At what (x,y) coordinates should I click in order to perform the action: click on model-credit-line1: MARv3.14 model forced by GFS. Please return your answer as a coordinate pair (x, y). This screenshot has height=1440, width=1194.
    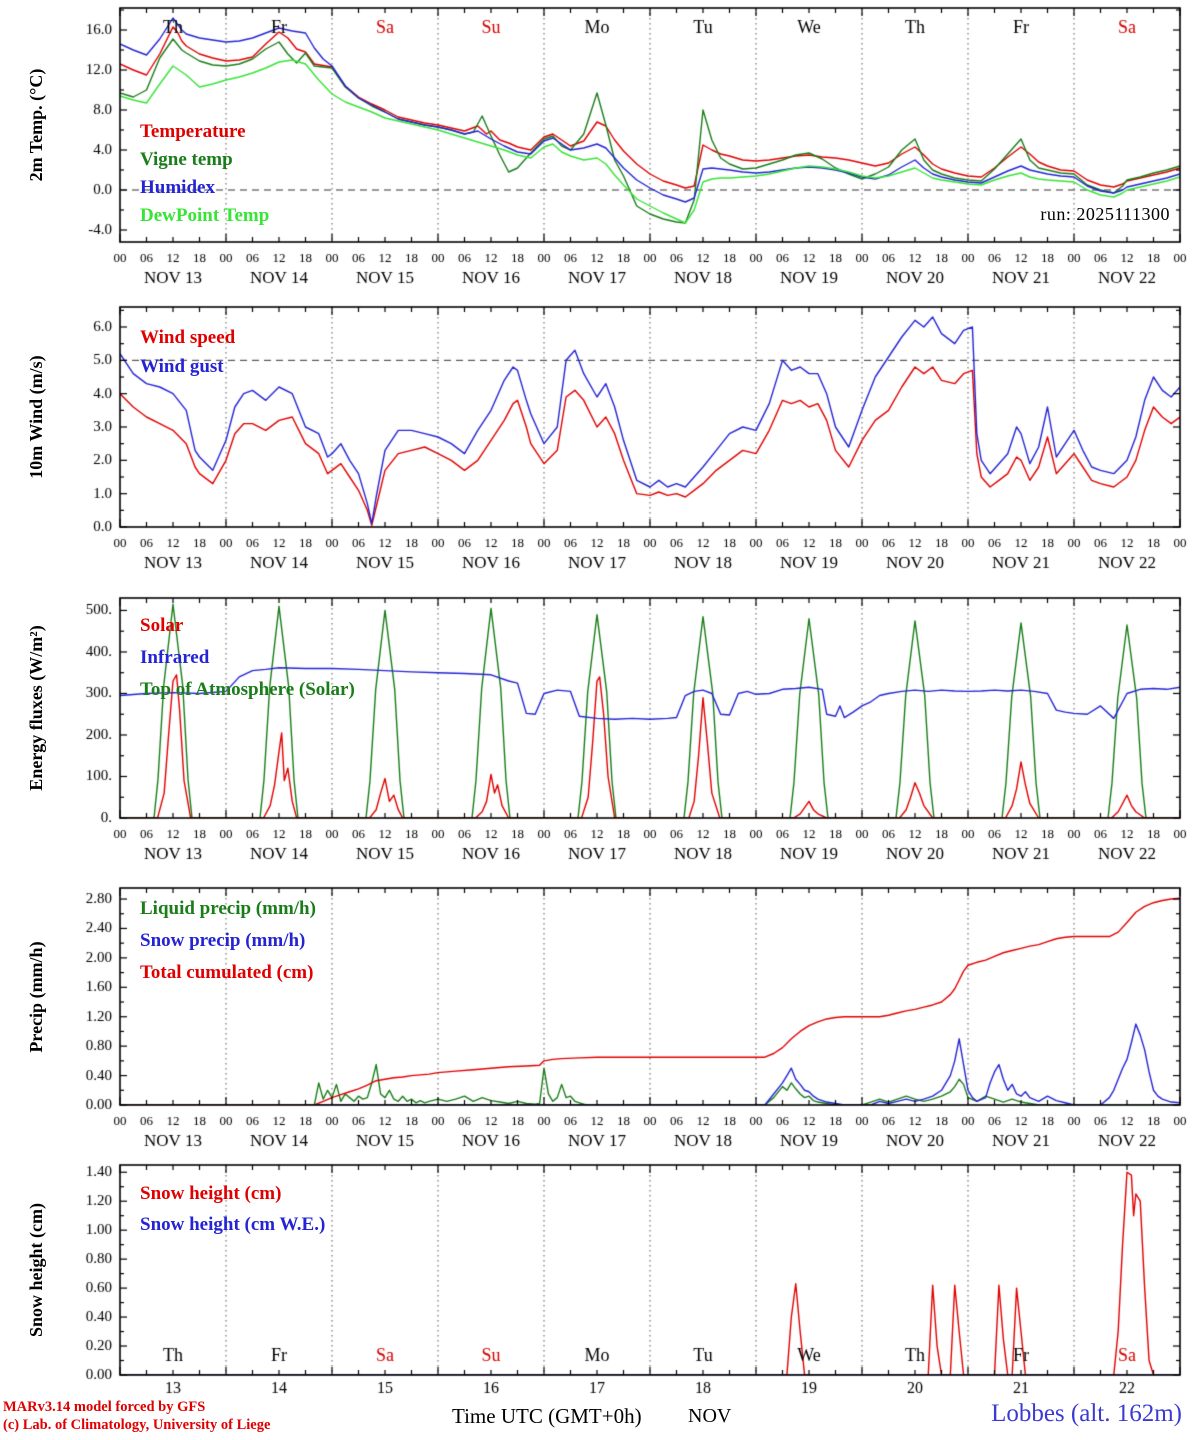
    Looking at the image, I should click on (104, 1407).